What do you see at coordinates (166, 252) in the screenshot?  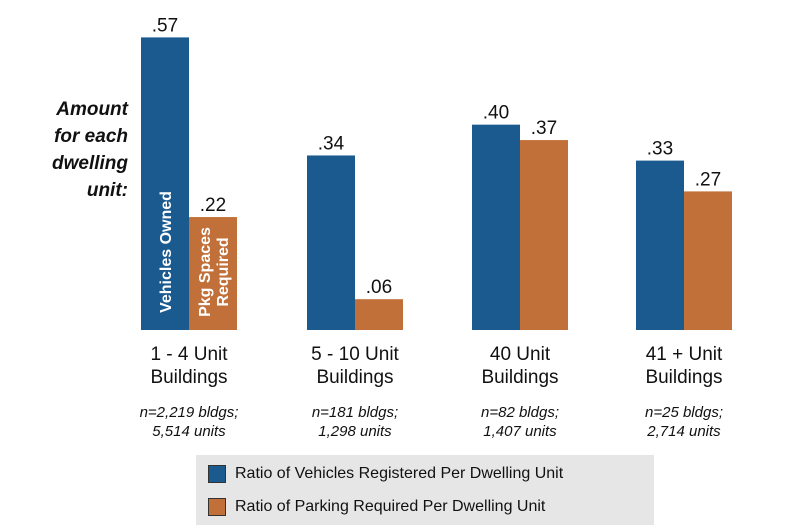 I see `annotation-vehicles-owned: Vehicles Owned` at bounding box center [166, 252].